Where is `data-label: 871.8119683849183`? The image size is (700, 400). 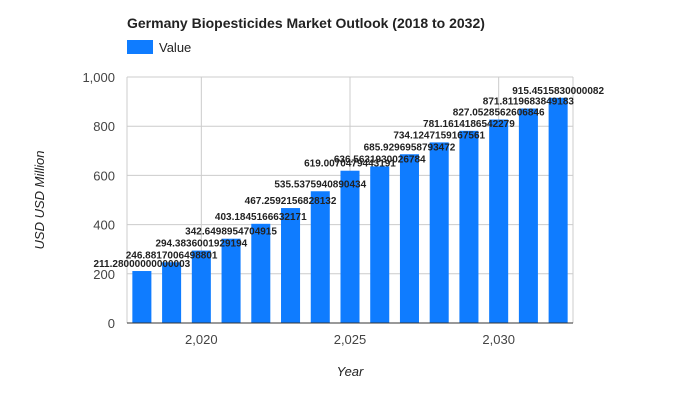
data-label: 871.8119683849183 is located at coordinates (529, 102).